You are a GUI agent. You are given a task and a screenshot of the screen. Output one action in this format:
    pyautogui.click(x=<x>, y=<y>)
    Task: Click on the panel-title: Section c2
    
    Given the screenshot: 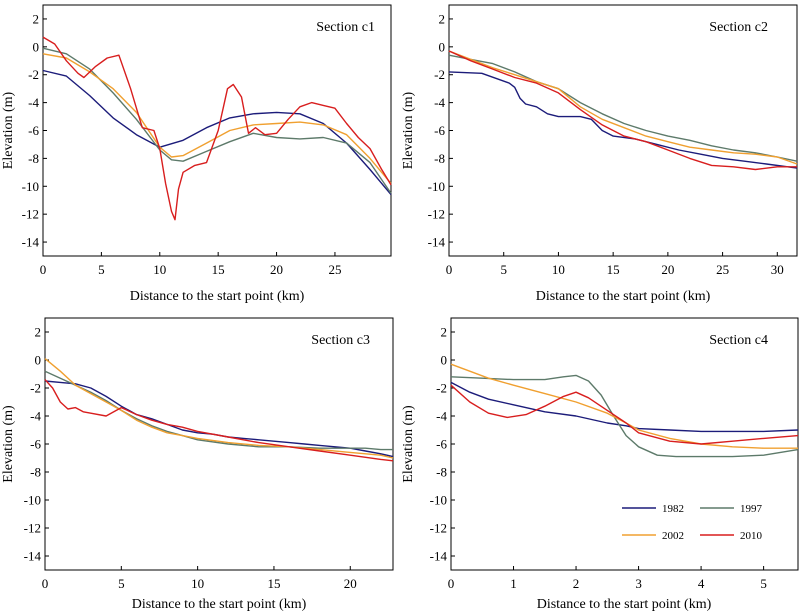 What is the action you would take?
    pyautogui.click(x=738, y=27)
    